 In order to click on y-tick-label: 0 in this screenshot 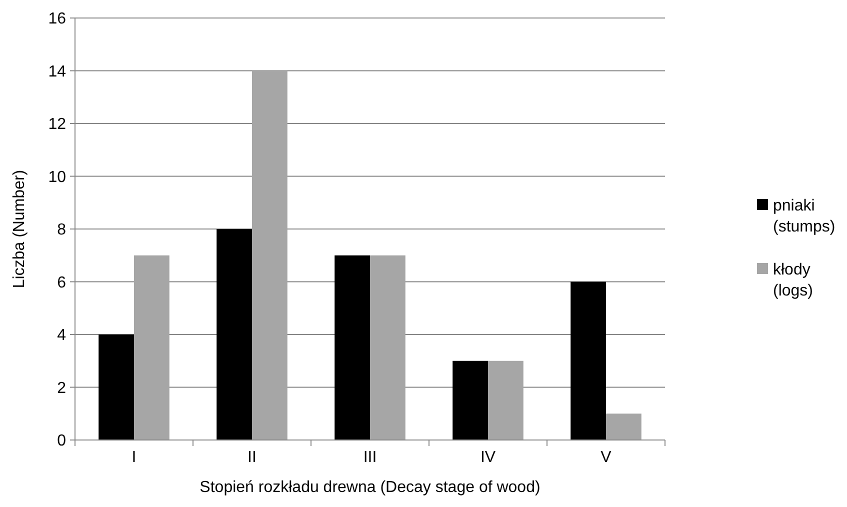, I will do `click(61, 441)`.